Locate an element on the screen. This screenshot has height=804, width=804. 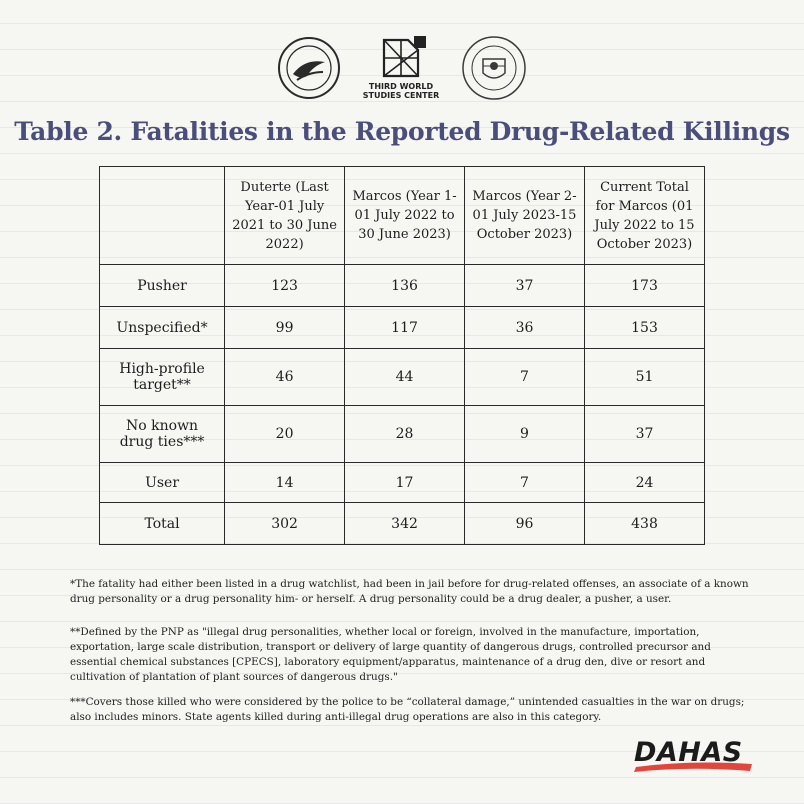
header-empty is located at coordinates (162, 215).